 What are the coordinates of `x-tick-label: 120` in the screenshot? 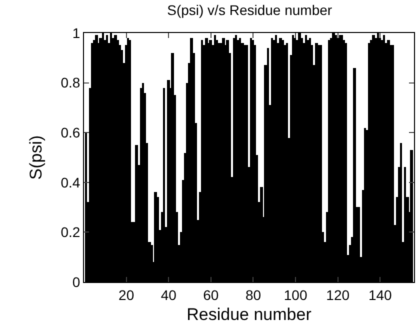 It's located at (338, 294).